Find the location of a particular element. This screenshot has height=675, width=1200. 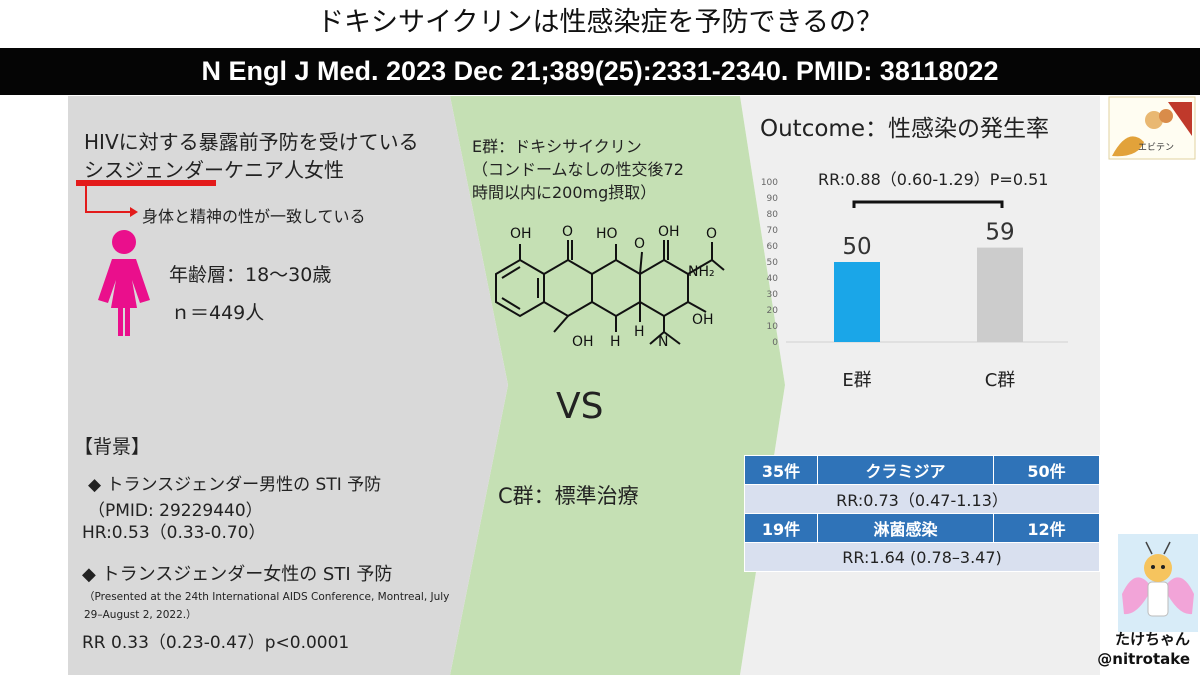

table-cell: RR:1.64 (0.78–3.47) is located at coordinates (922, 557).